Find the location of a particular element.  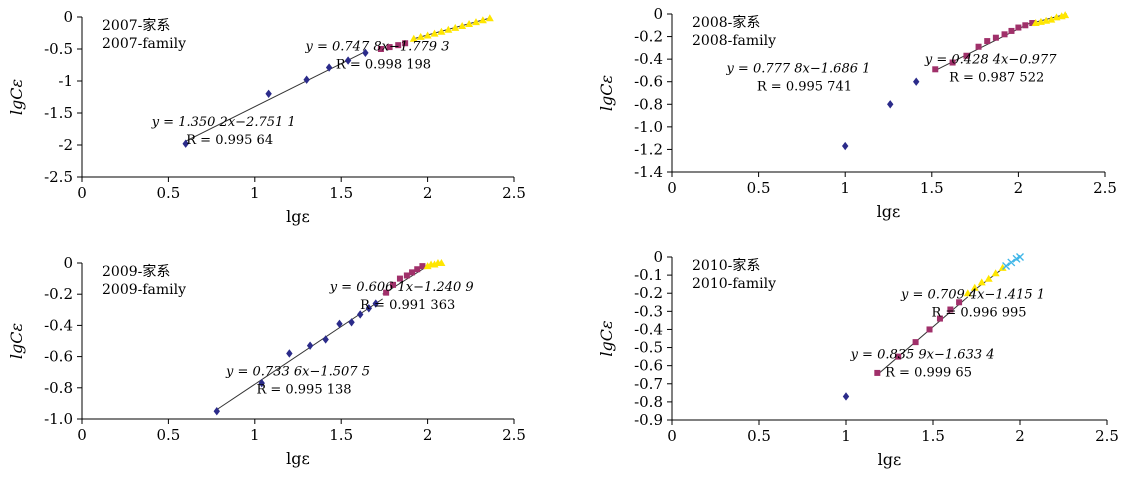

regression-equation: y = 1.350 2x−2.751 1 is located at coordinates (223, 122).